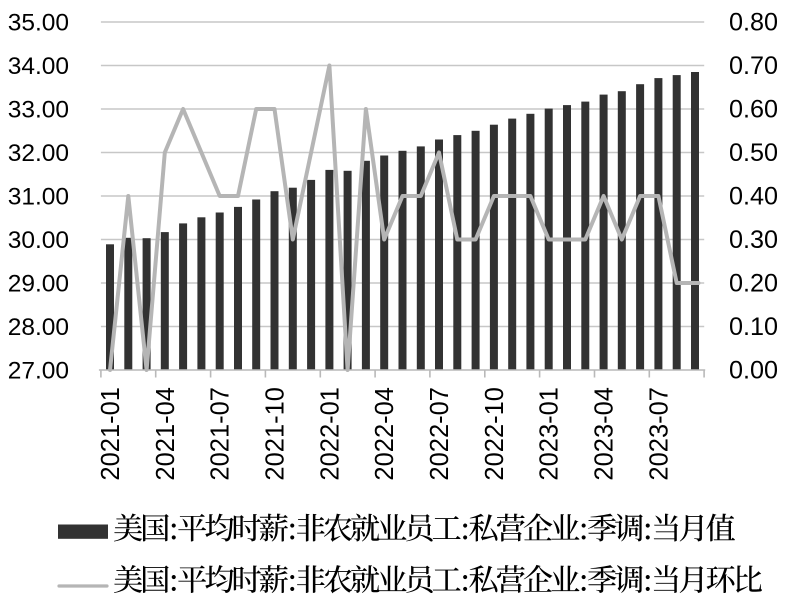 Image resolution: width=790 pixels, height=602 pixels. What do you see at coordinates (166, 434) in the screenshot?
I see `svg-text: 2021-04` at bounding box center [166, 434].